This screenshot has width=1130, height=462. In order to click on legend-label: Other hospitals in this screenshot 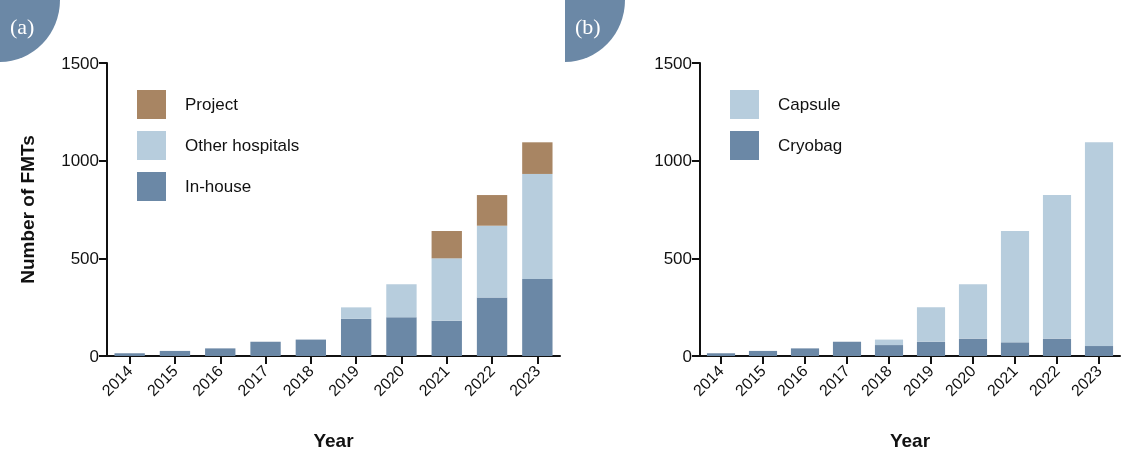, I will do `click(242, 145)`.